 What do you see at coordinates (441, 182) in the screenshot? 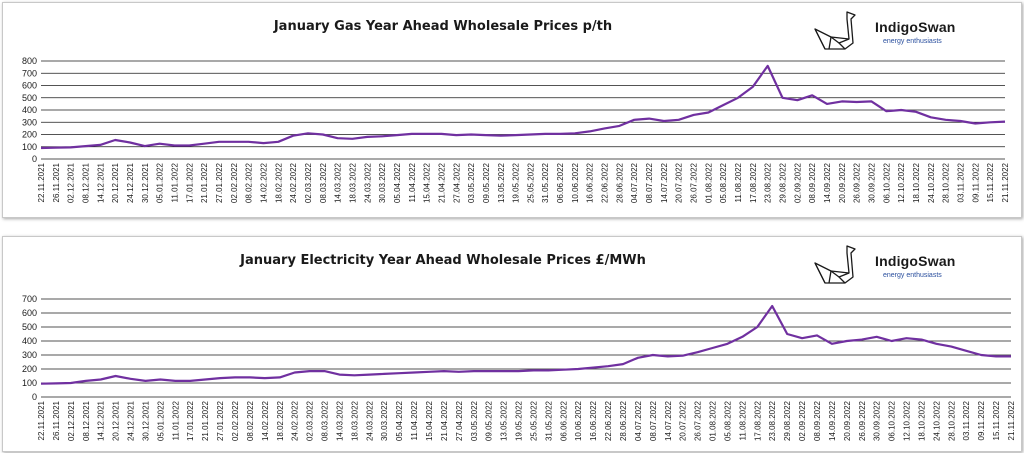
I see `x-tick-label: 21.04.2022` at bounding box center [441, 182].